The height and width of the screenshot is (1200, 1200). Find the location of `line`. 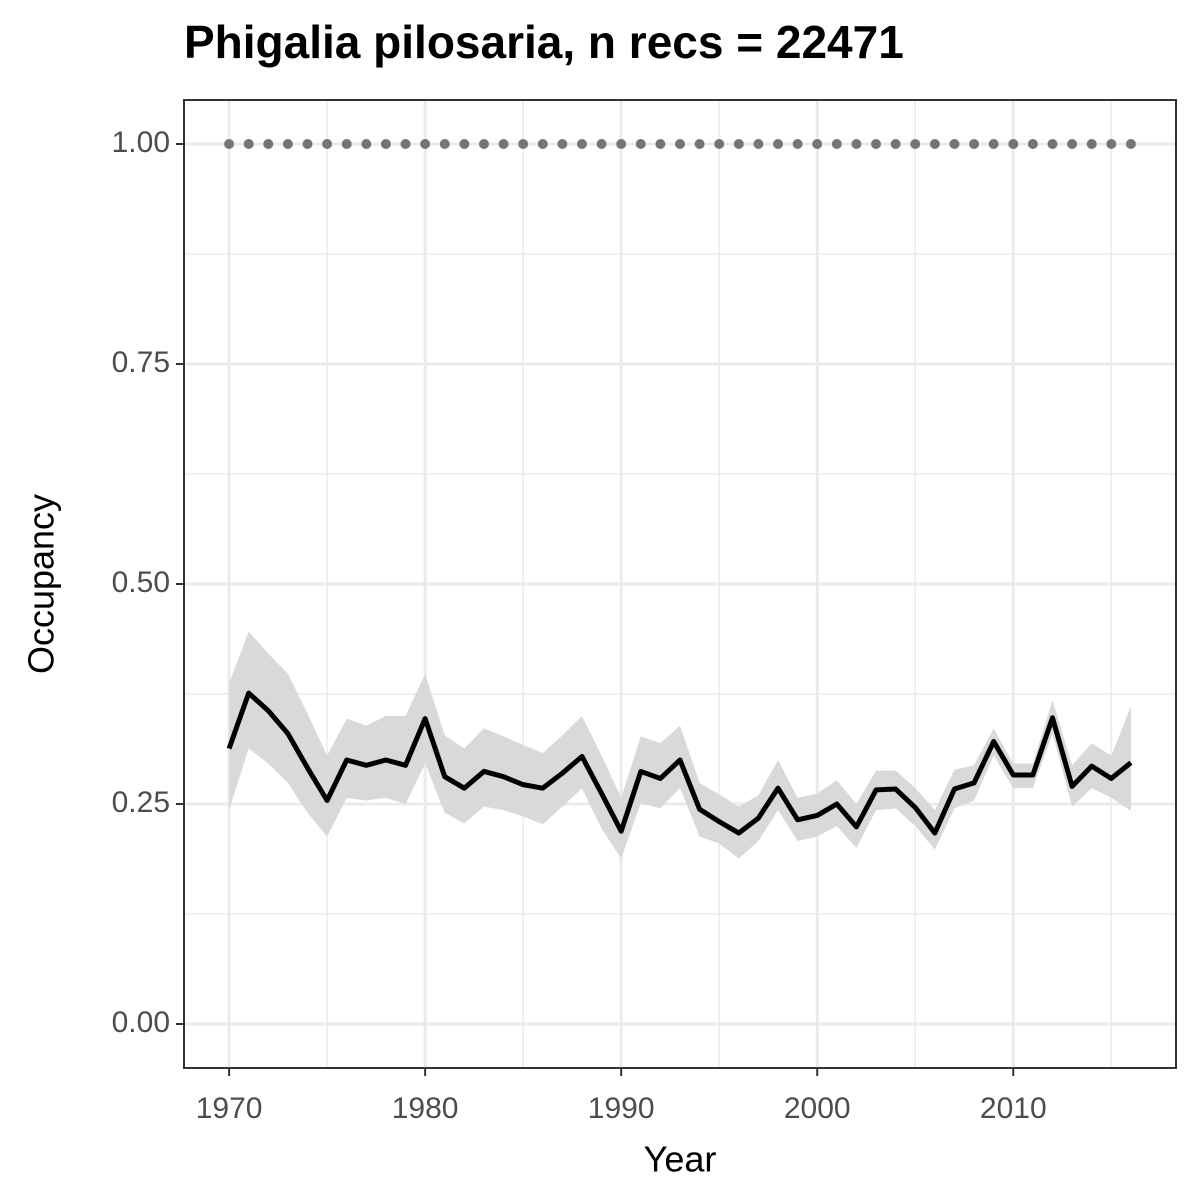

line is located at coordinates (679, 763).